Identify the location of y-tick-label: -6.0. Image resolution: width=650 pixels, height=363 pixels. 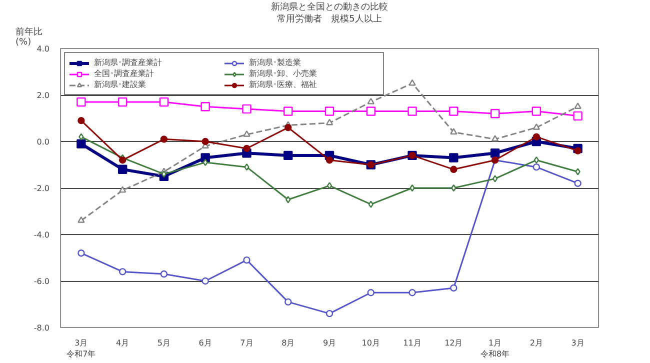
(42, 281).